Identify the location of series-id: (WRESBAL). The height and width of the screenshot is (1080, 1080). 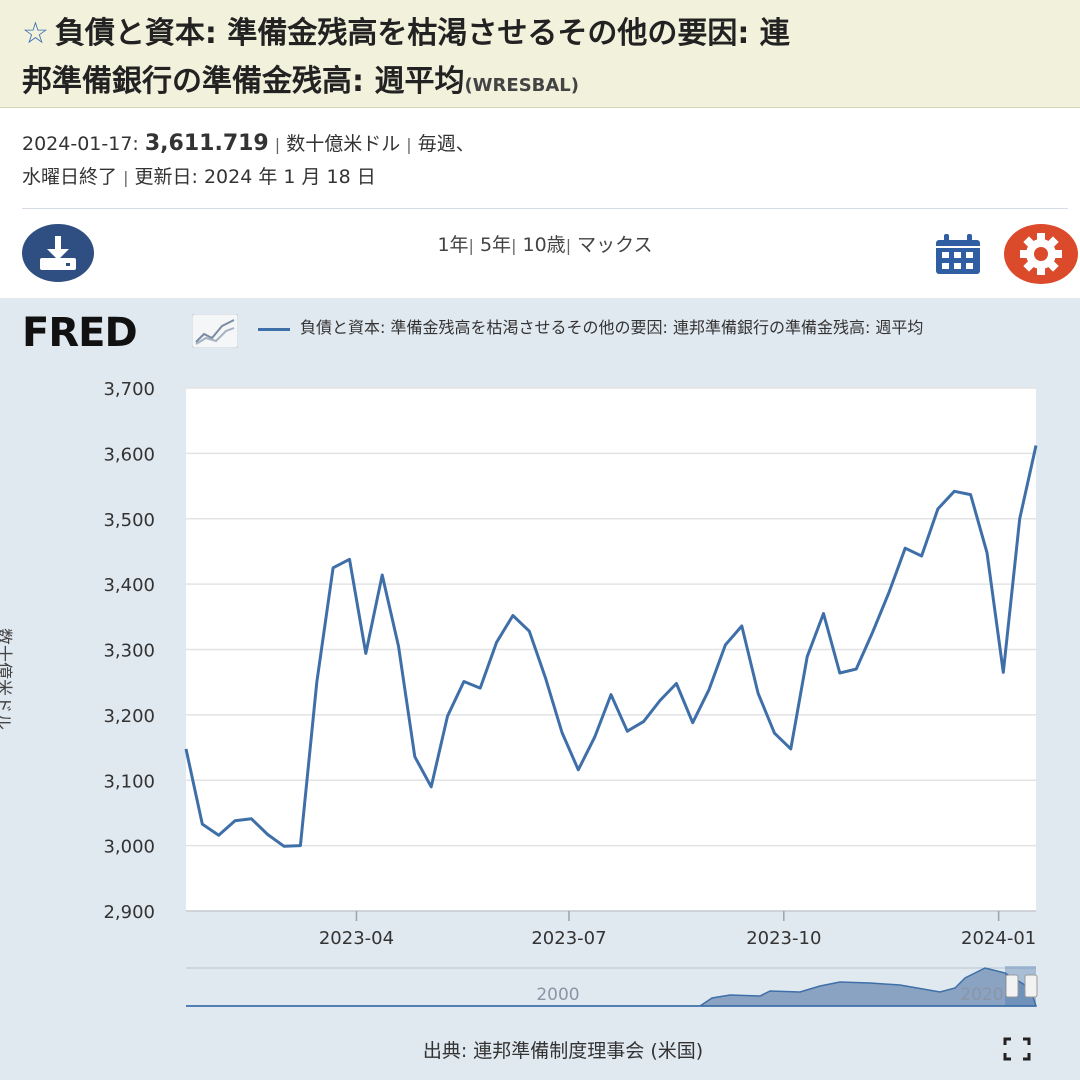
(522, 85).